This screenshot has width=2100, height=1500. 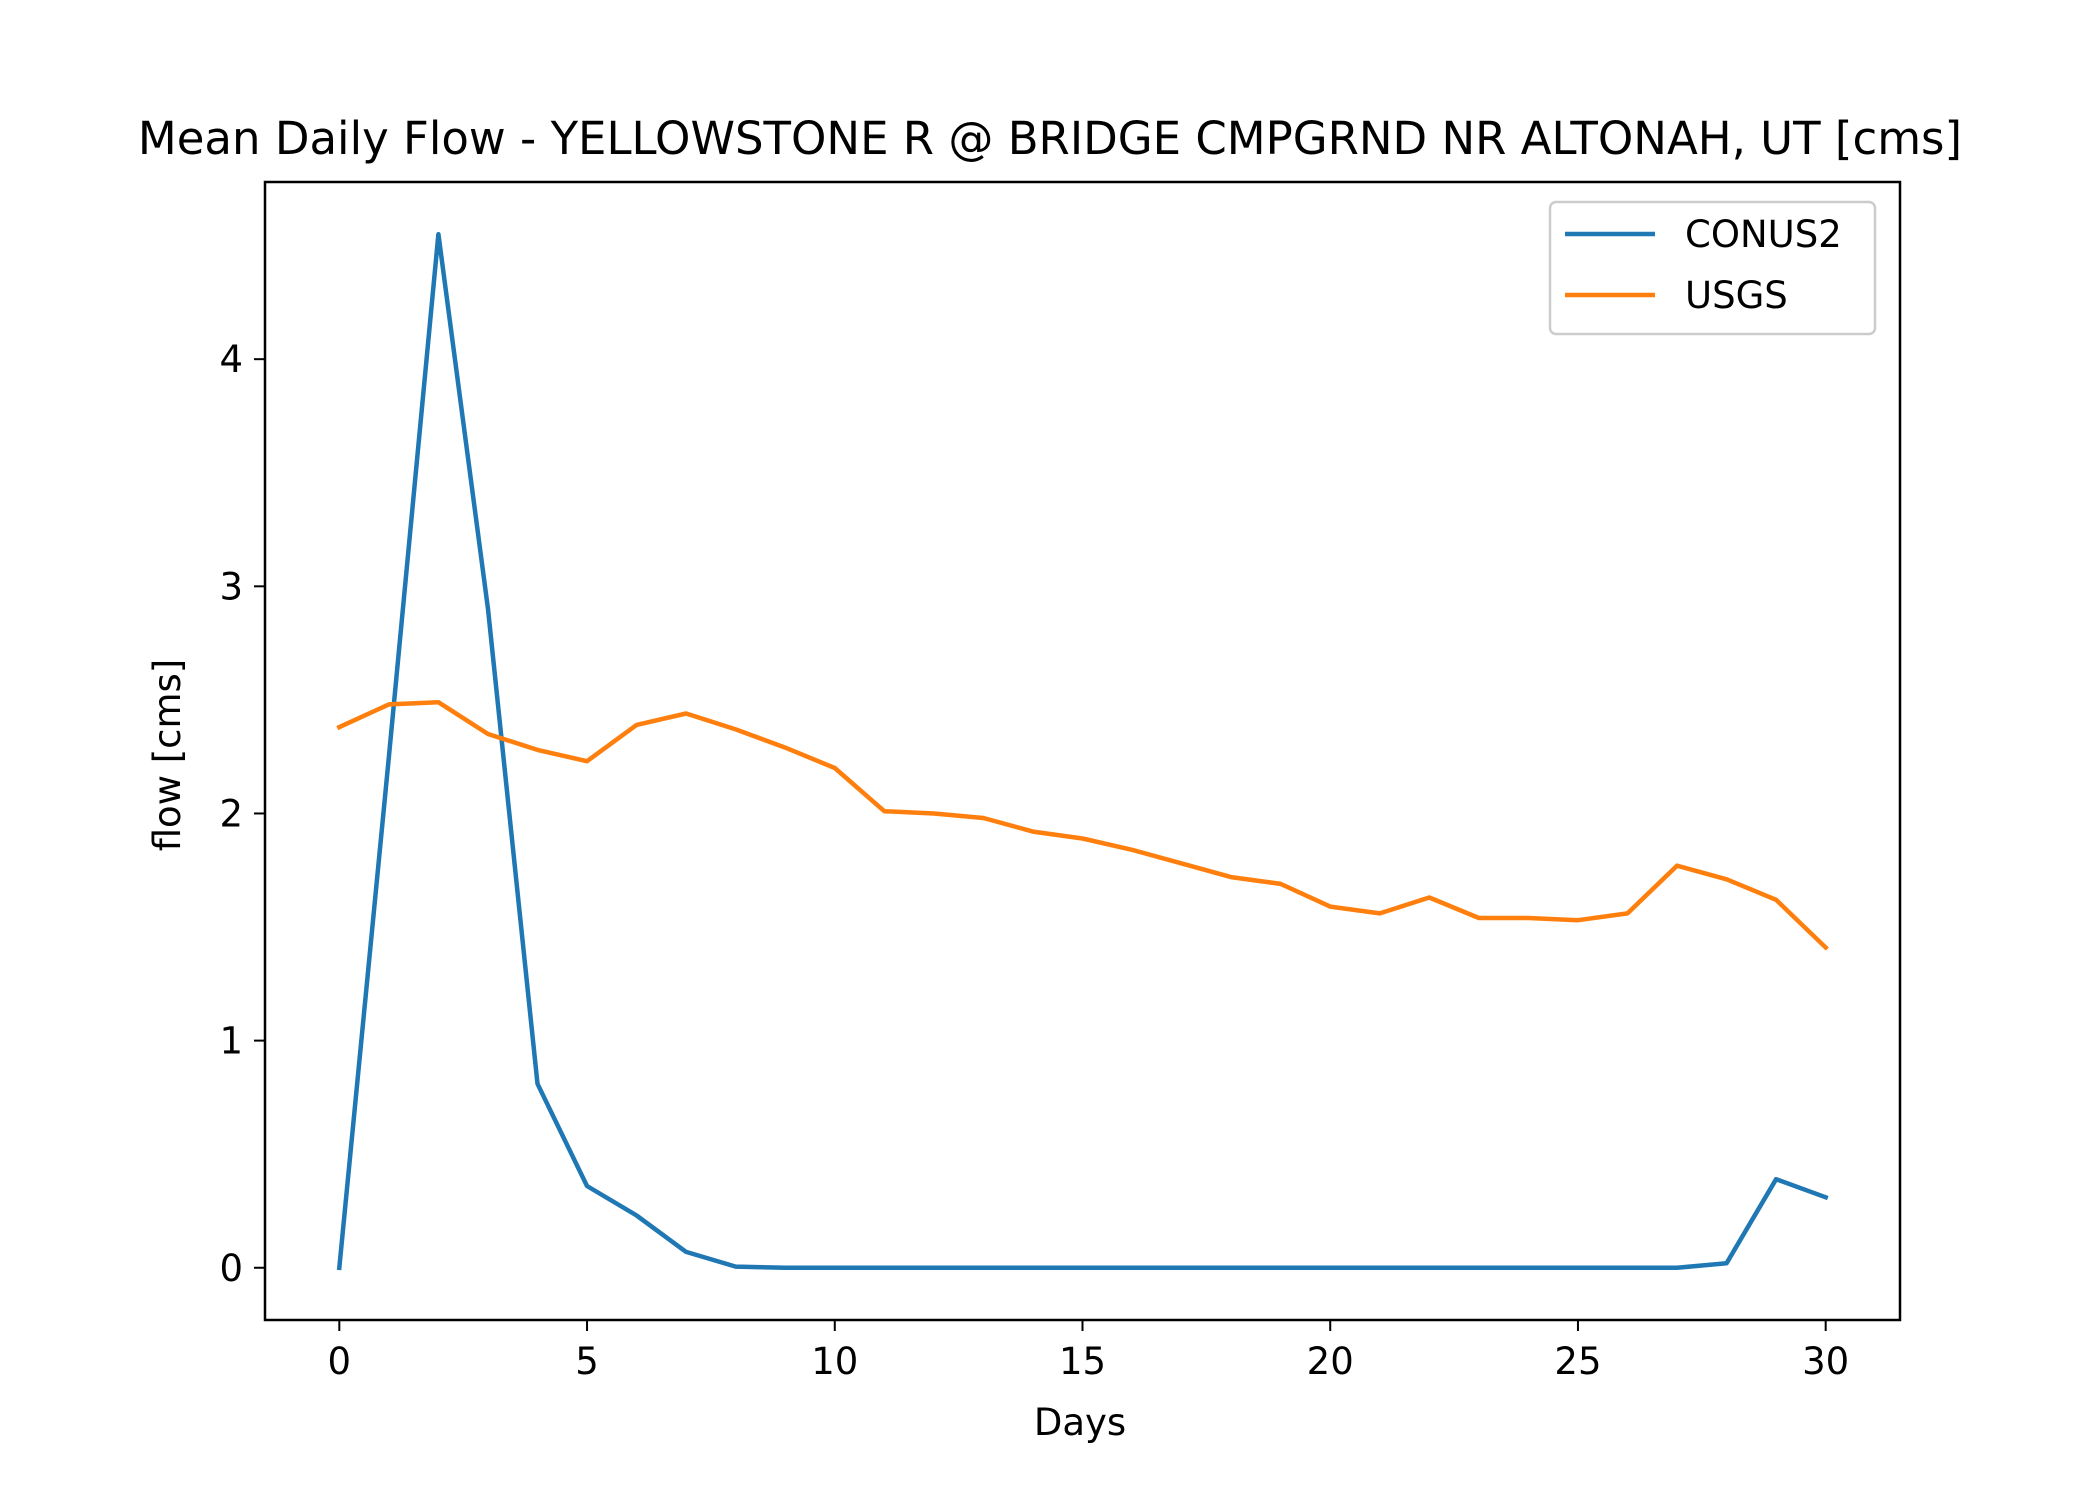 I want to click on x-tick-label: 30, so click(x=1825, y=1361).